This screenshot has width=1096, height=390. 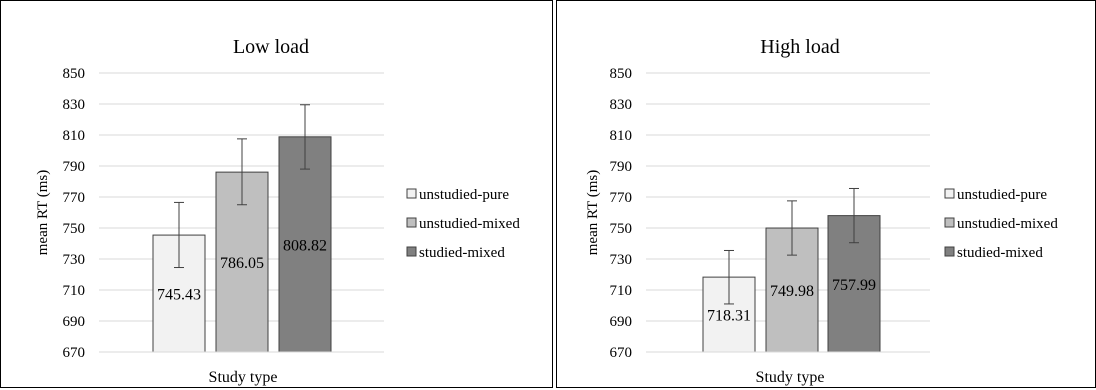 What do you see at coordinates (854, 285) in the screenshot?
I see `data-label: 757.99` at bounding box center [854, 285].